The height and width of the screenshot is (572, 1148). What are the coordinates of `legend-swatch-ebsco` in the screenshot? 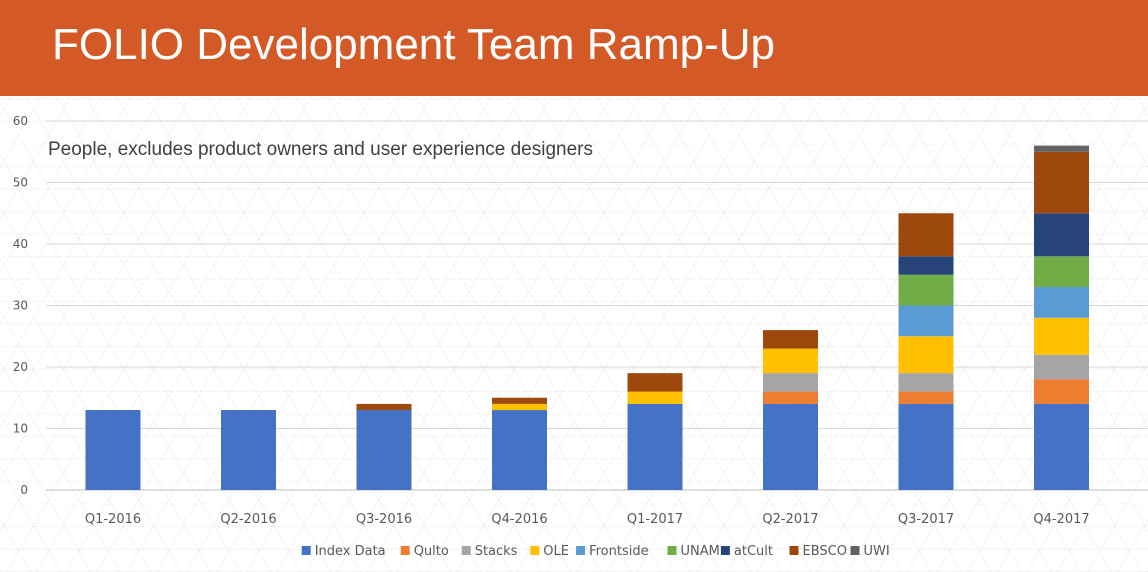 It's located at (794, 550).